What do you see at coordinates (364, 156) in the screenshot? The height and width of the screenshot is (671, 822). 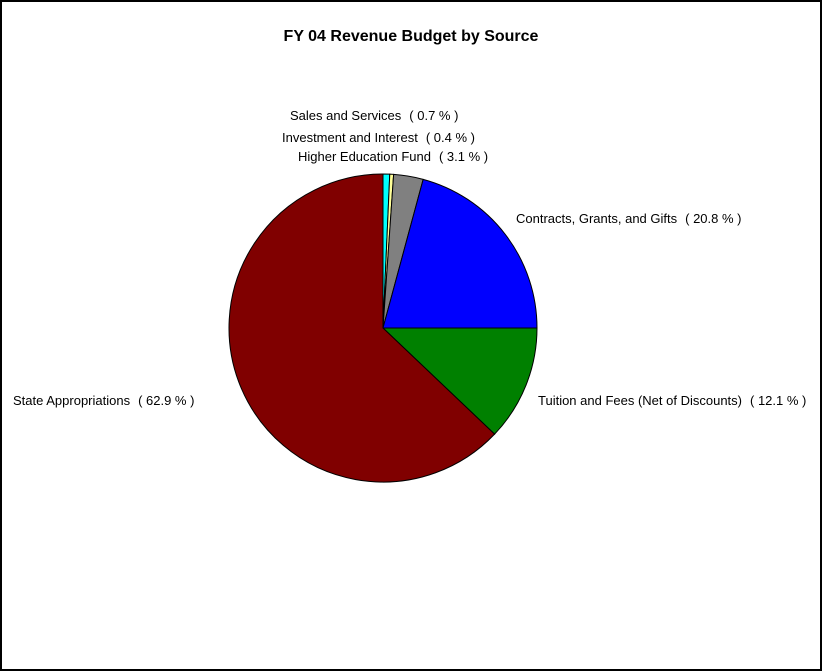 I see `slice-name: Higher Education Fund` at bounding box center [364, 156].